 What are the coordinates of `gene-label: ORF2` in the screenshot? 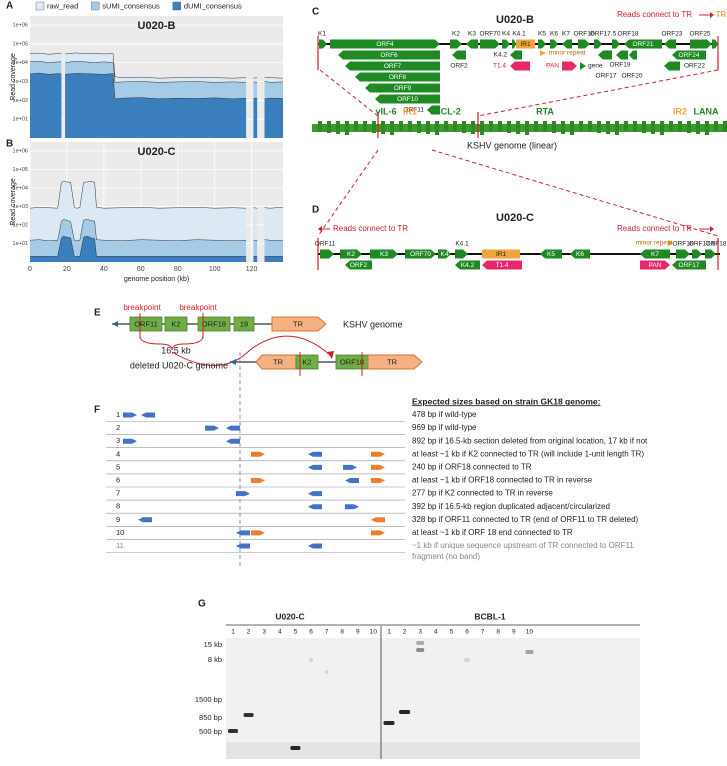 It's located at (459, 66).